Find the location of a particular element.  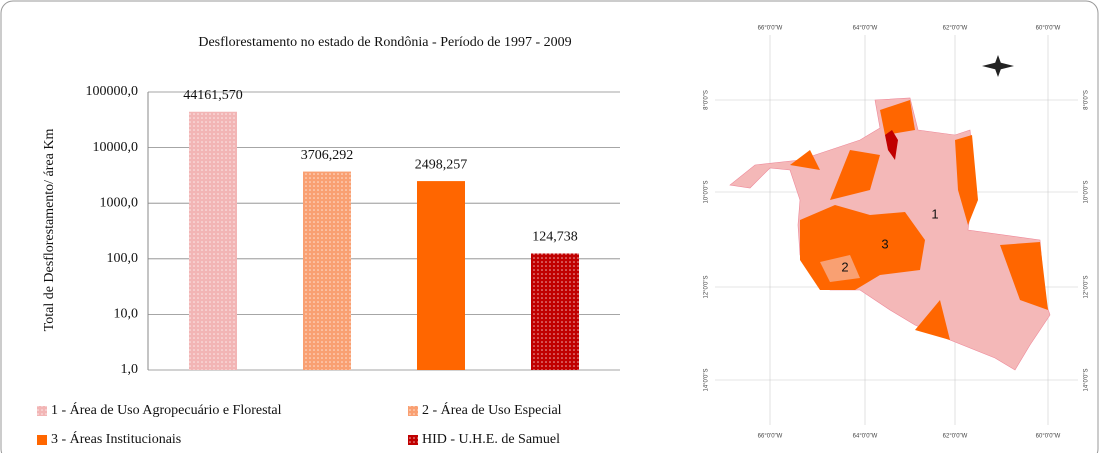

data-label: 44161,570 is located at coordinates (213, 95).